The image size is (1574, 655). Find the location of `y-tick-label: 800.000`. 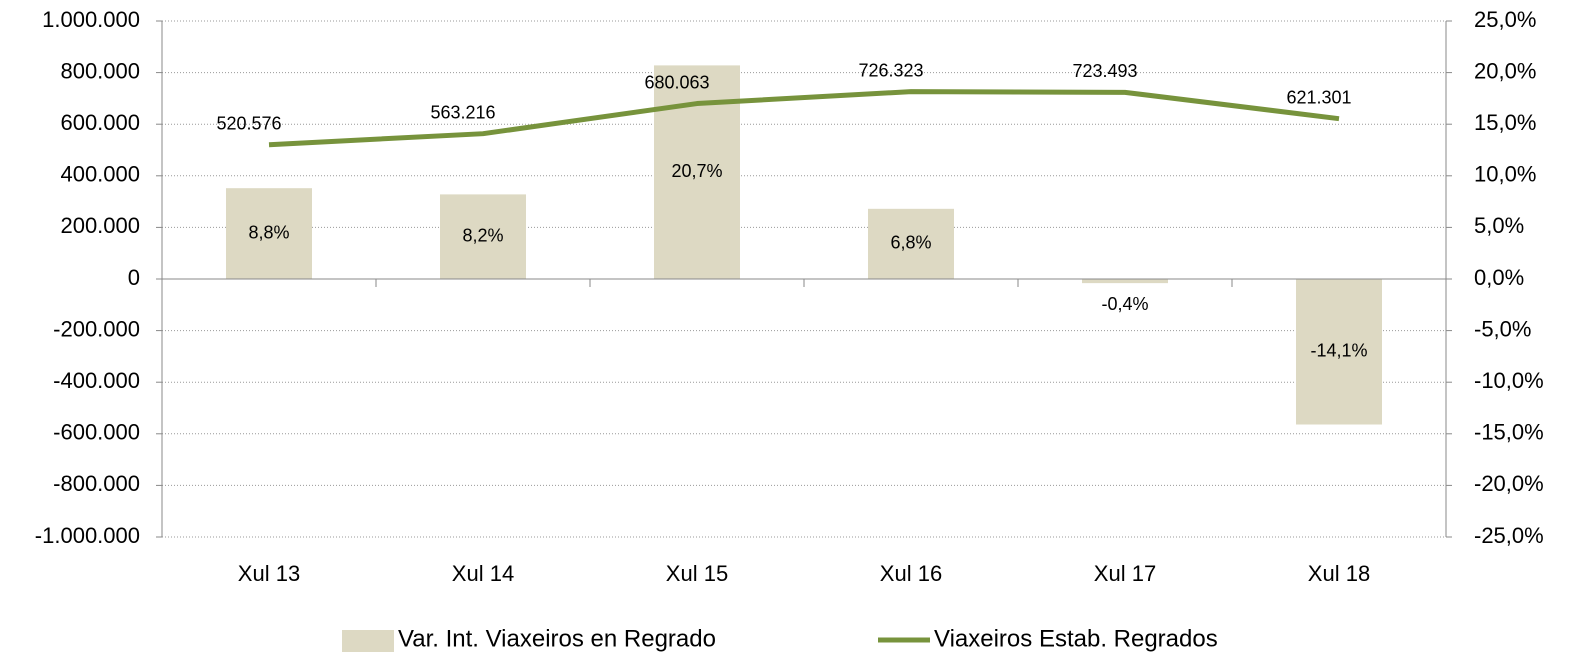

y-tick-label: 800.000 is located at coordinates (100, 70).